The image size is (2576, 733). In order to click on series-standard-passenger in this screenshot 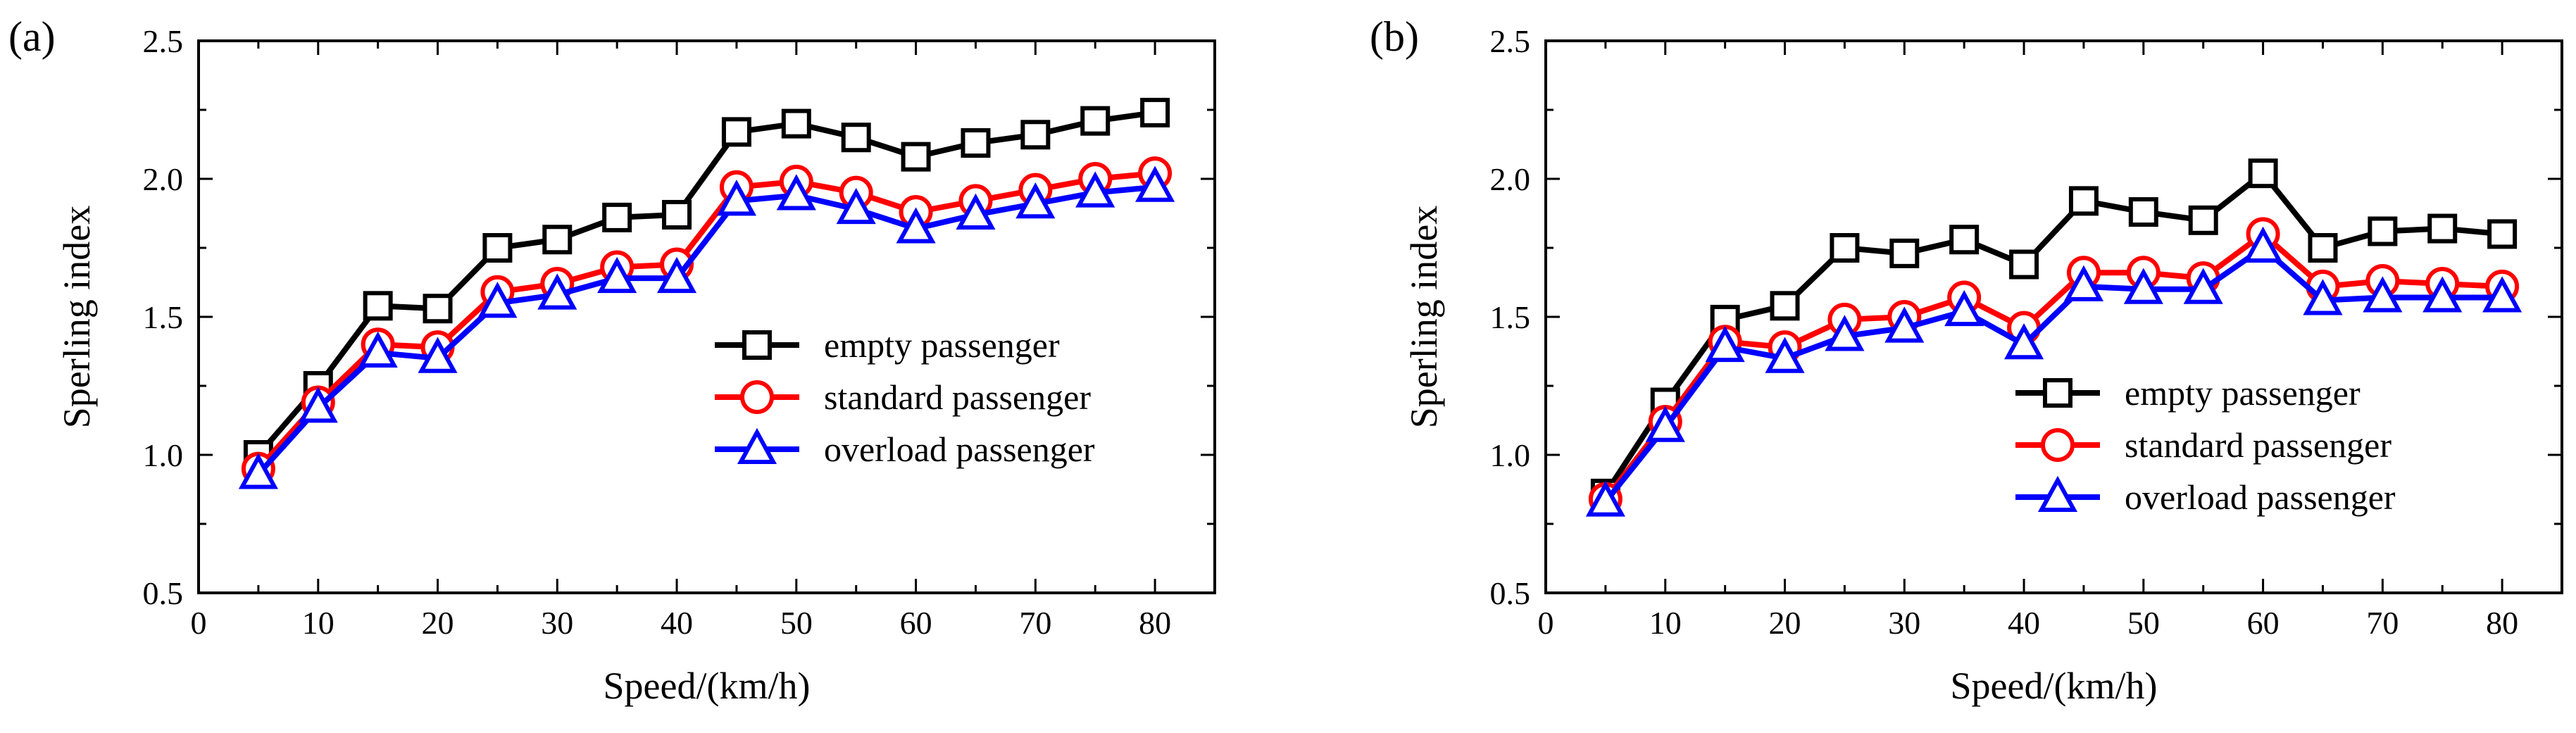, I will do `click(2054, 366)`.